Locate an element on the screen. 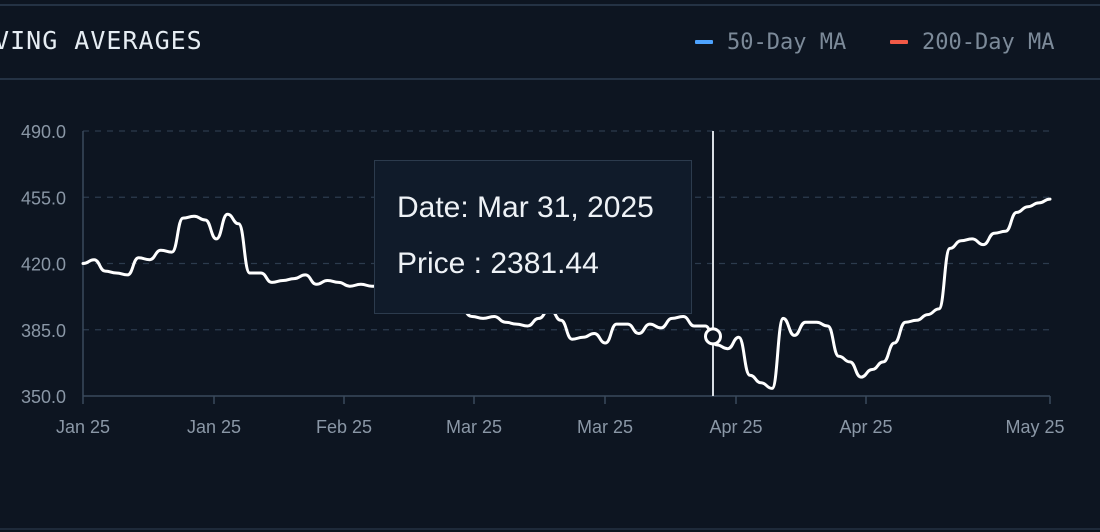  x-tick-label: Feb 25 is located at coordinates (344, 427).